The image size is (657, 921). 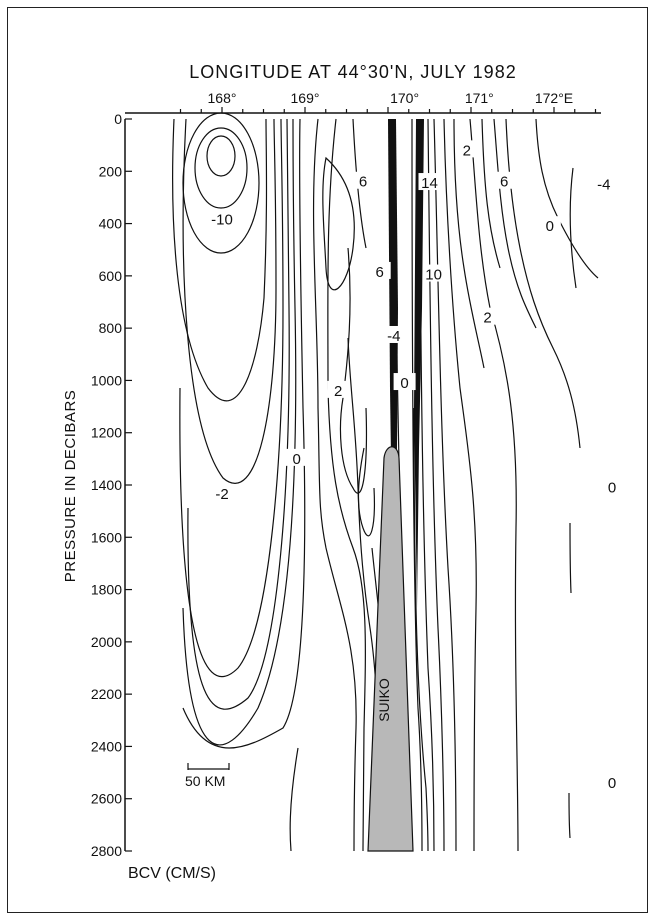 What do you see at coordinates (106, 799) in the screenshot?
I see `y-tick-label: 2600` at bounding box center [106, 799].